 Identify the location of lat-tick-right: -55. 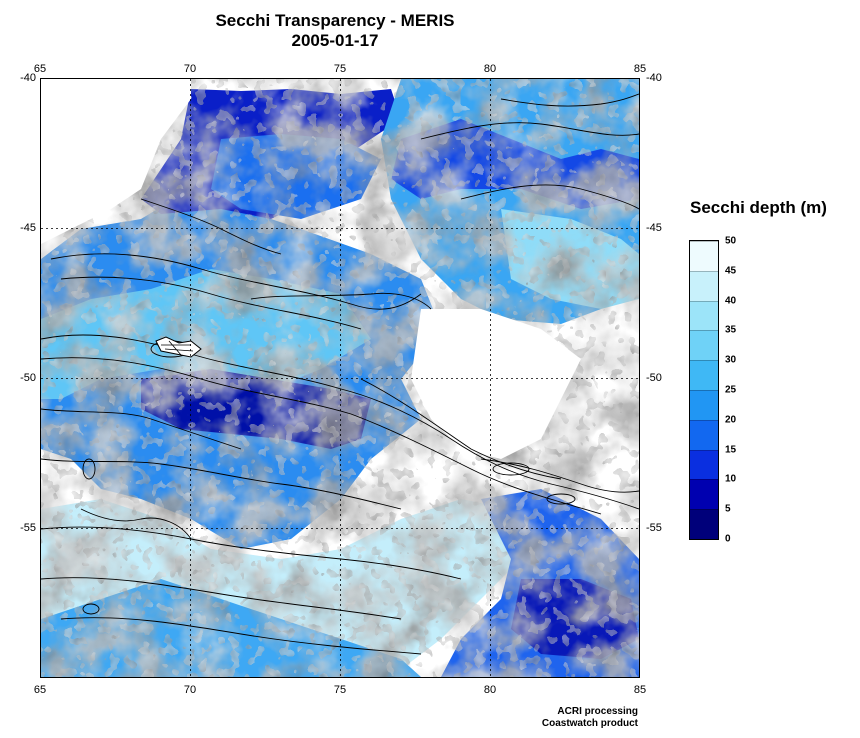
(654, 528).